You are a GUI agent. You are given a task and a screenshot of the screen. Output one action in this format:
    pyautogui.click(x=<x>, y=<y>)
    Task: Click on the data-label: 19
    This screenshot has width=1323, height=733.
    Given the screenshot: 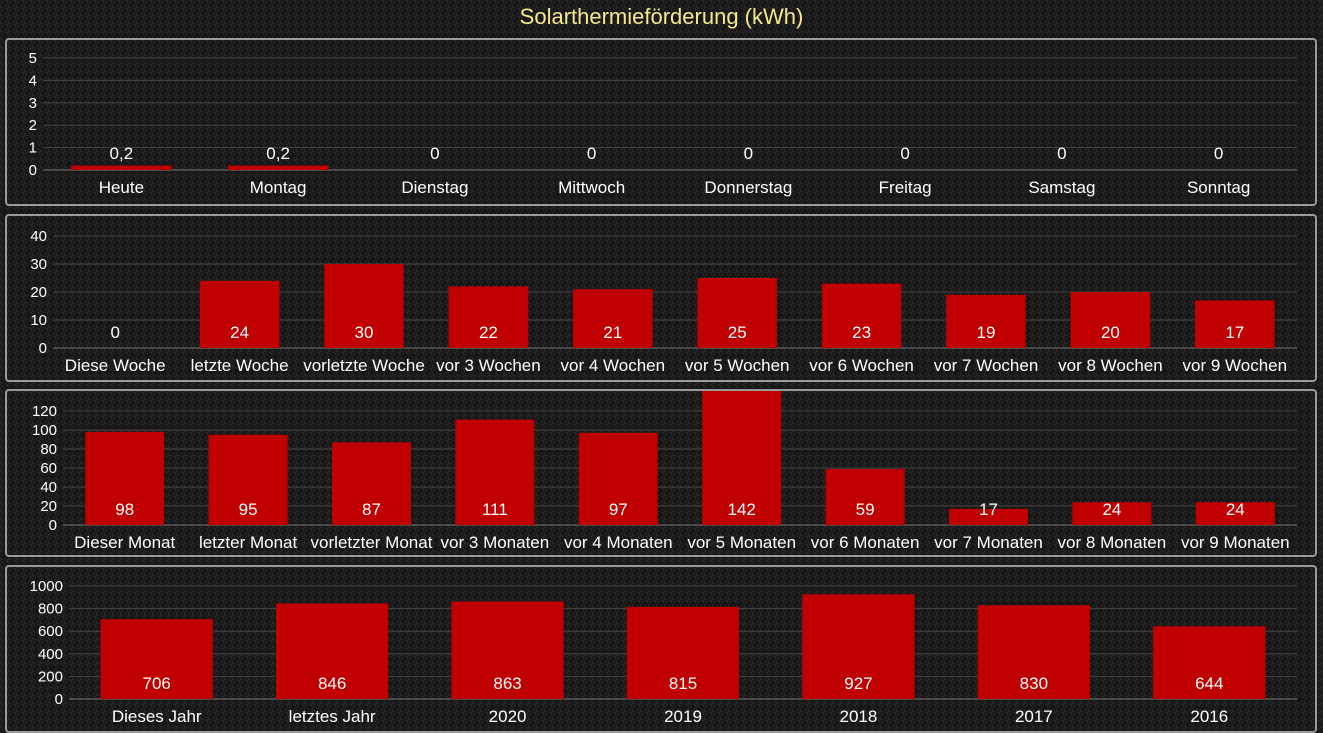 What is the action you would take?
    pyautogui.click(x=986, y=332)
    